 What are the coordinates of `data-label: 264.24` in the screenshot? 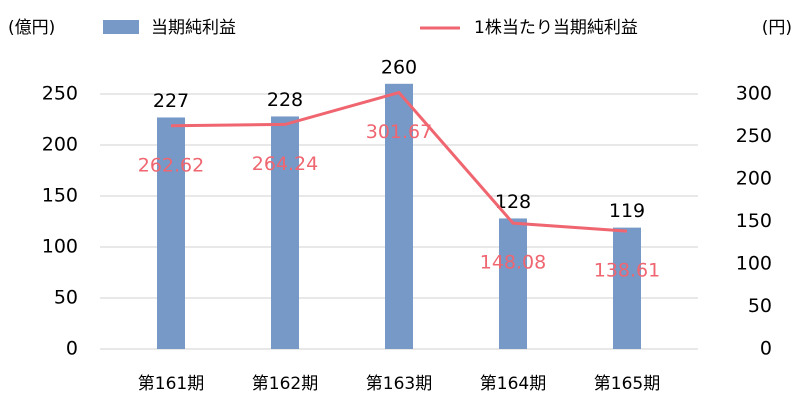 It's located at (285, 164).